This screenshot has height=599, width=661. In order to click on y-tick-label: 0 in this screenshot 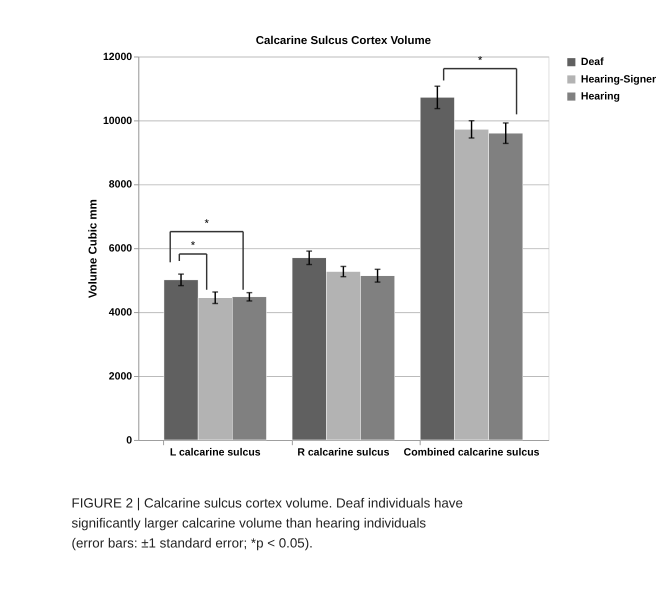, I will do `click(129, 440)`.